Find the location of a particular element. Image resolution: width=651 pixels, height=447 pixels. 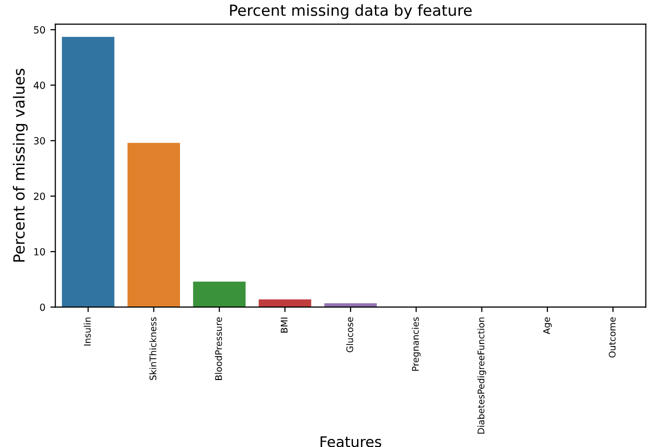

y-tick-label: 10 is located at coordinates (39, 252).